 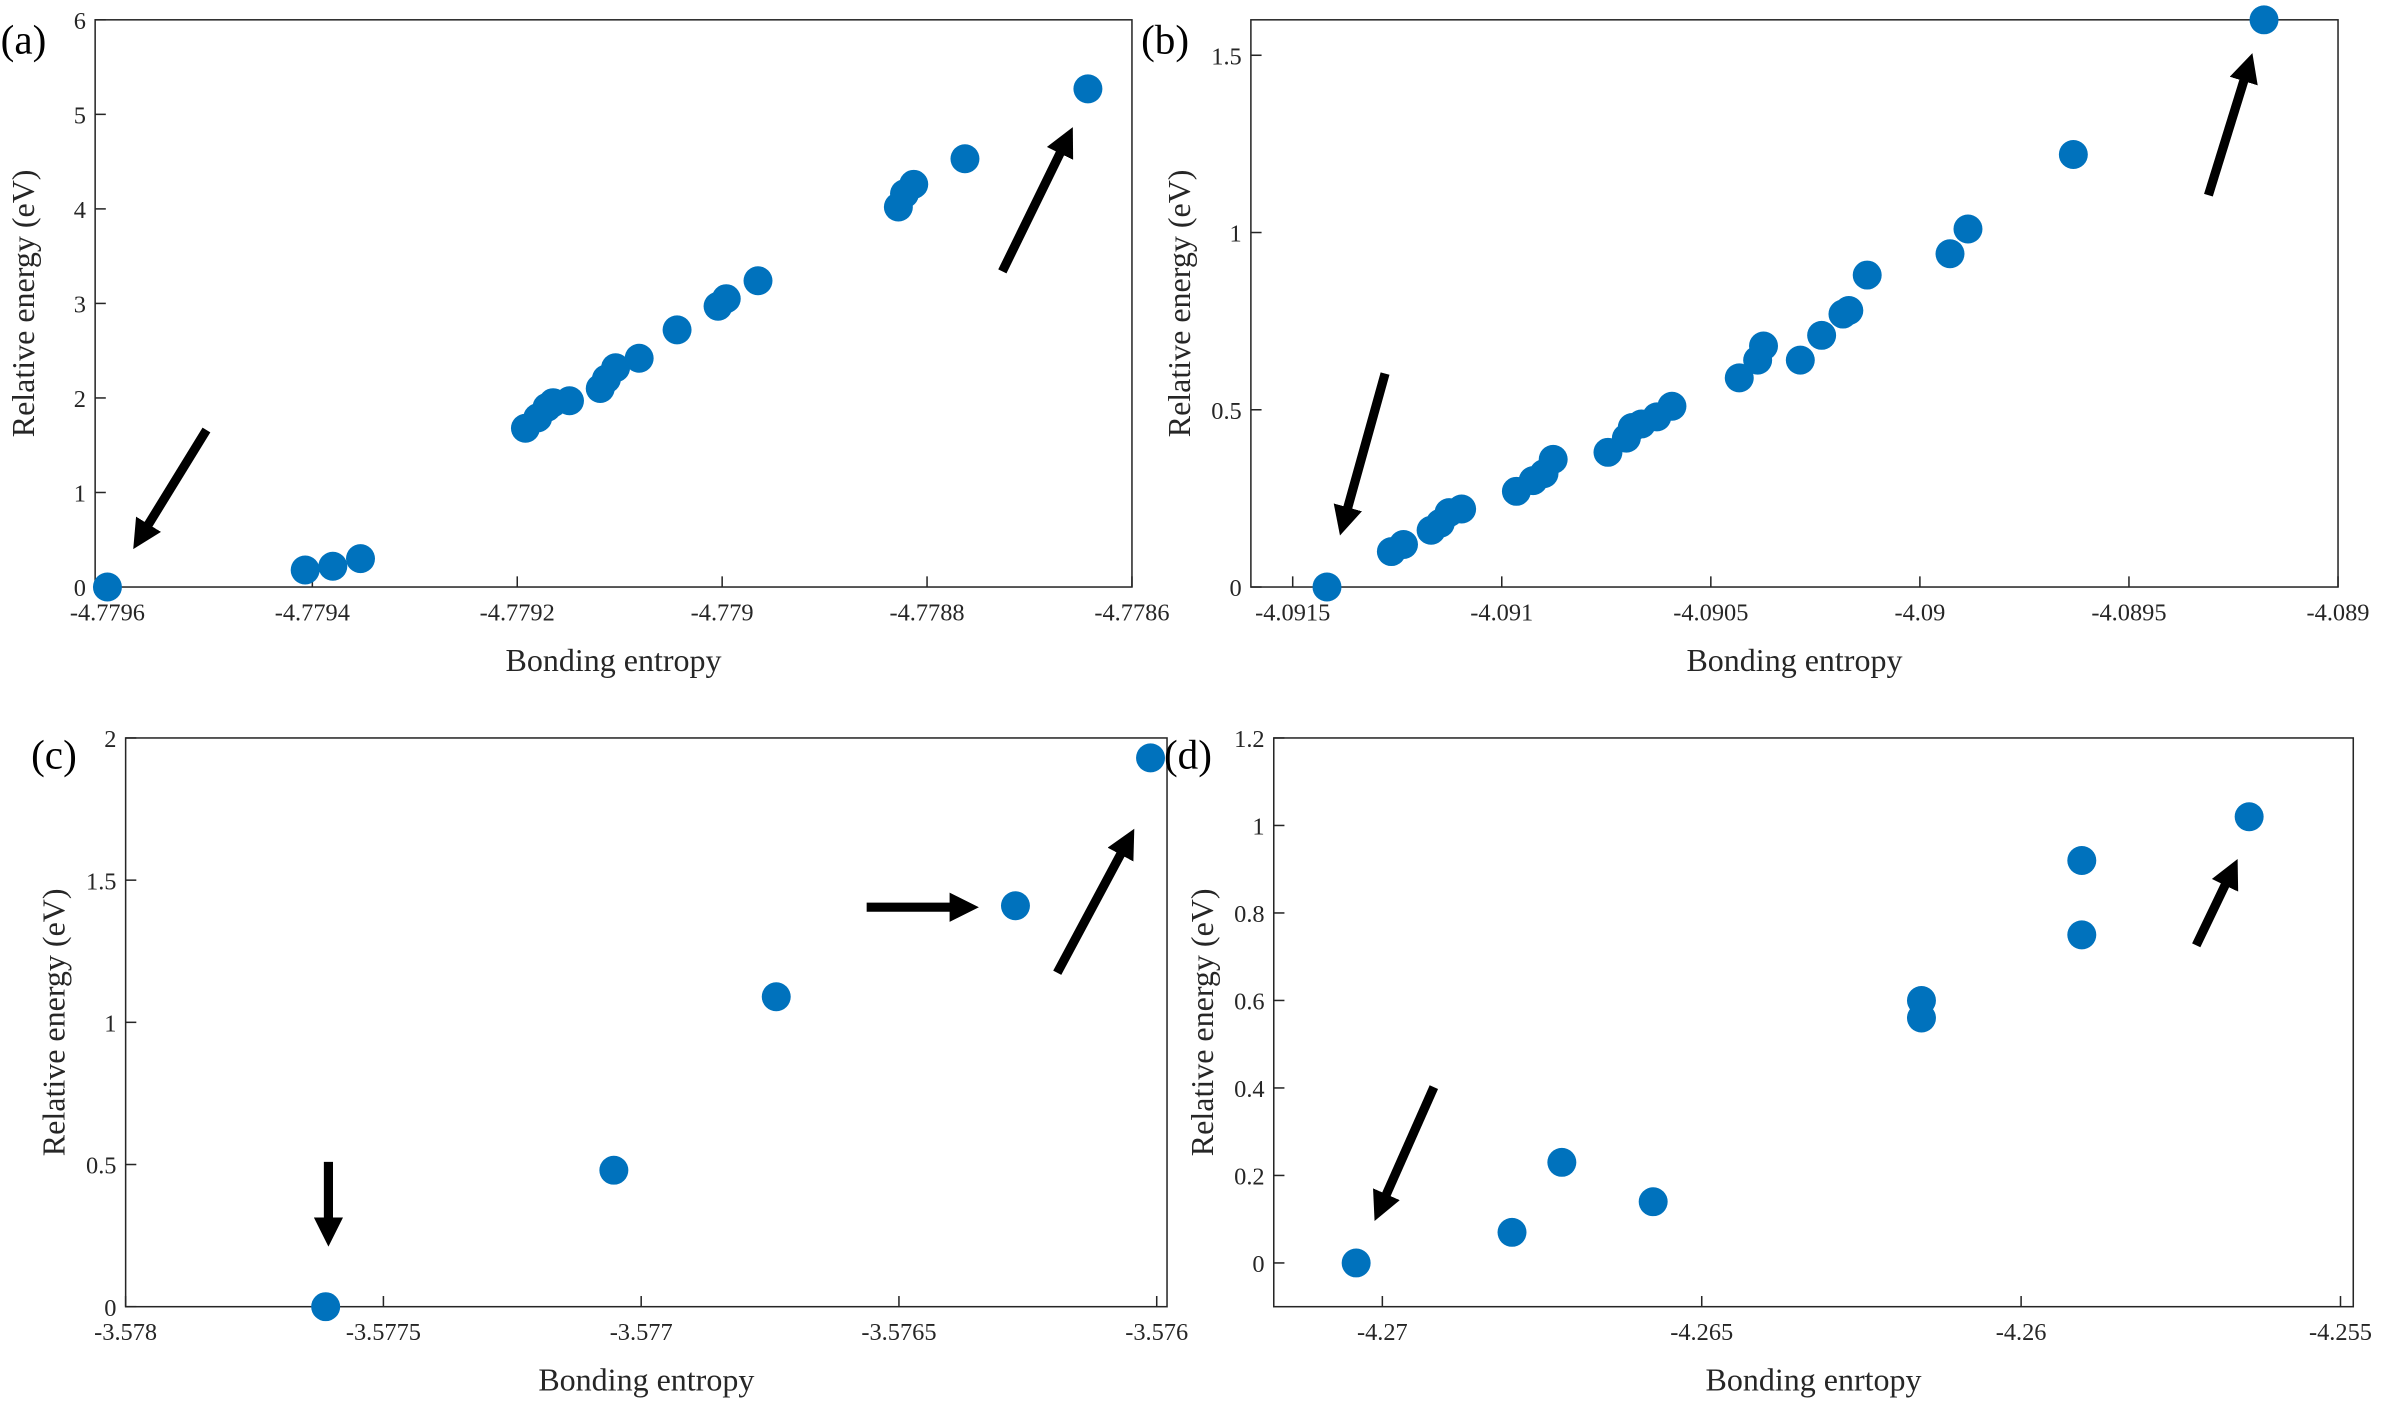 I want to click on x-tick-label: -4.7794, so click(x=312, y=613).